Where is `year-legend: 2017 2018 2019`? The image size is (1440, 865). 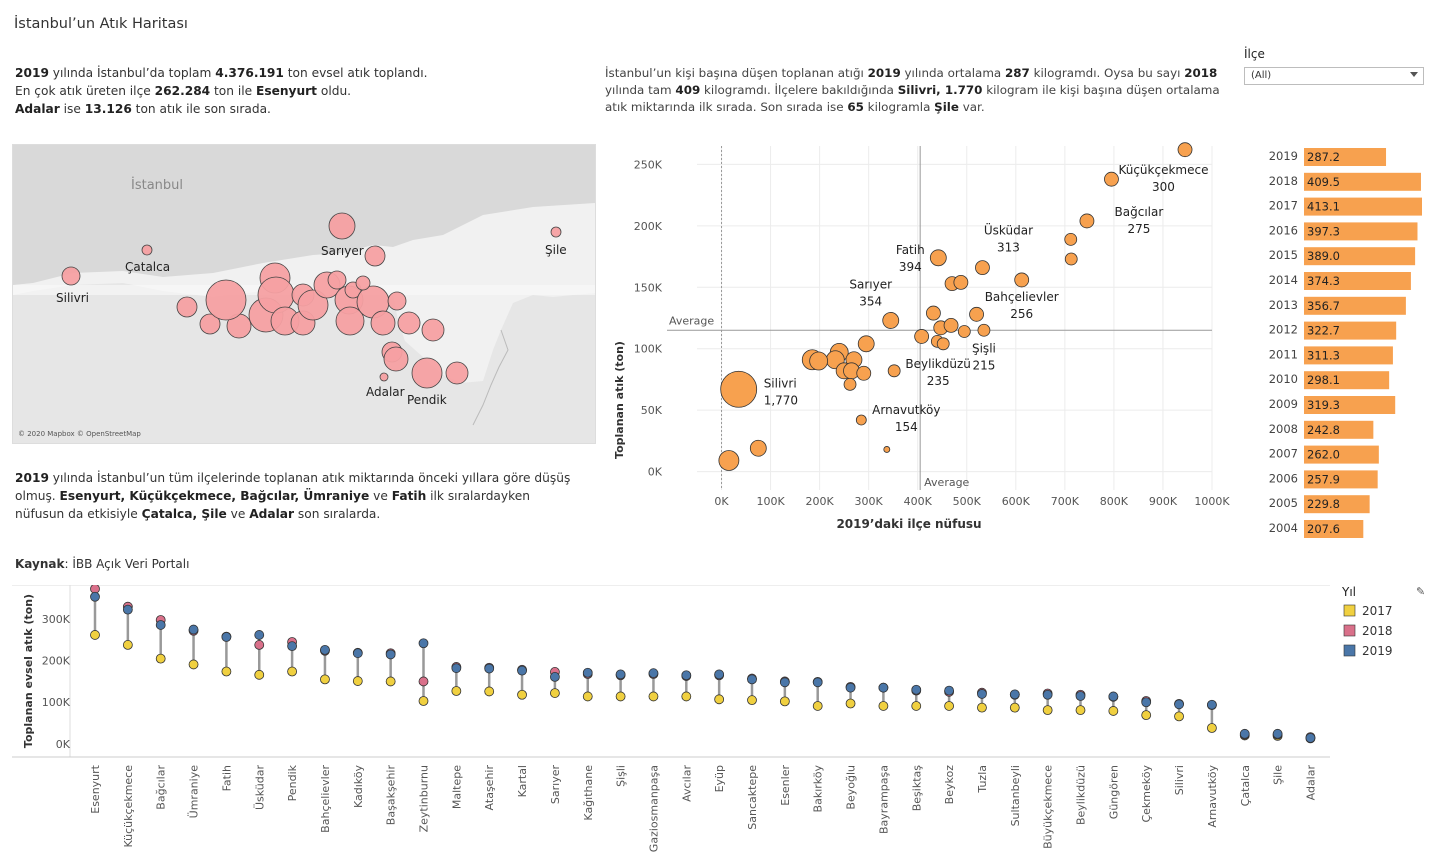 year-legend: 2017 2018 2019 is located at coordinates (1385, 632).